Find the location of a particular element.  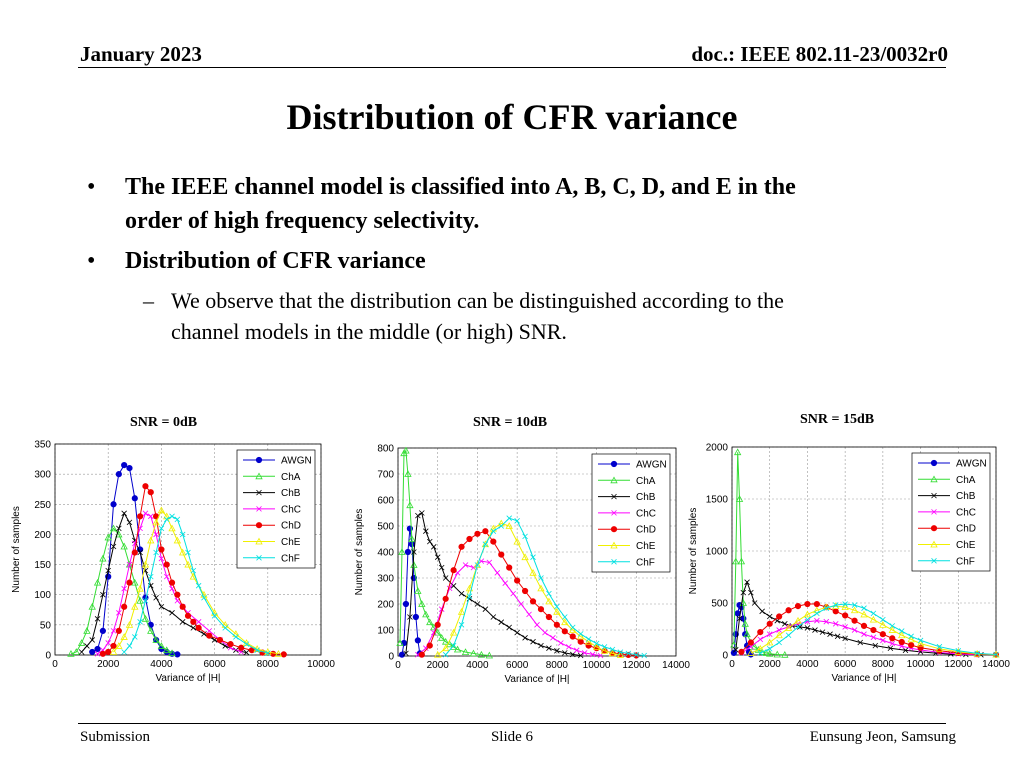

legend: AWGN ChA ChB ChC ChD ChE ChF is located at coordinates (951, 512).